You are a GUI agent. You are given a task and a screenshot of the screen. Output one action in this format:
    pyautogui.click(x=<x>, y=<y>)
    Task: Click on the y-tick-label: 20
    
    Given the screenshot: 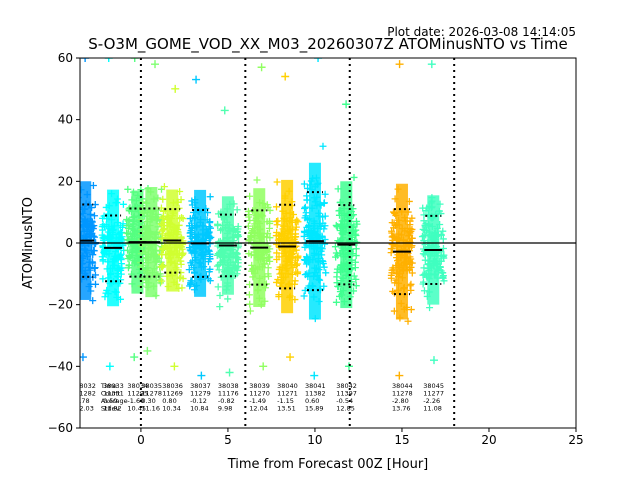 What is the action you would take?
    pyautogui.click(x=65, y=181)
    